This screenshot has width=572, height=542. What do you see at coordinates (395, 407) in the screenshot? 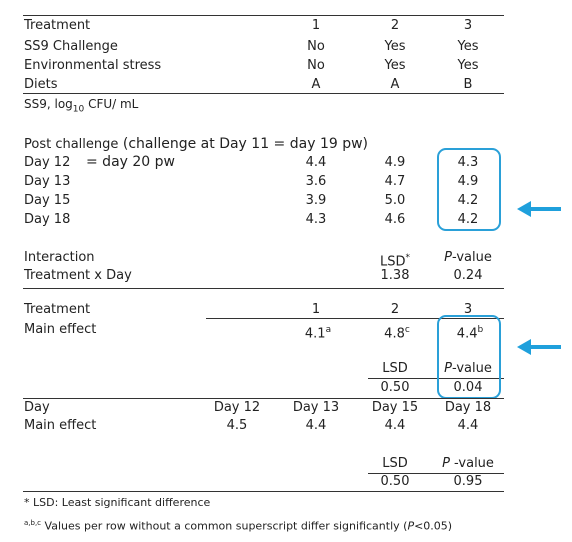
I see `de-col-header: Day 15` at bounding box center [395, 407].